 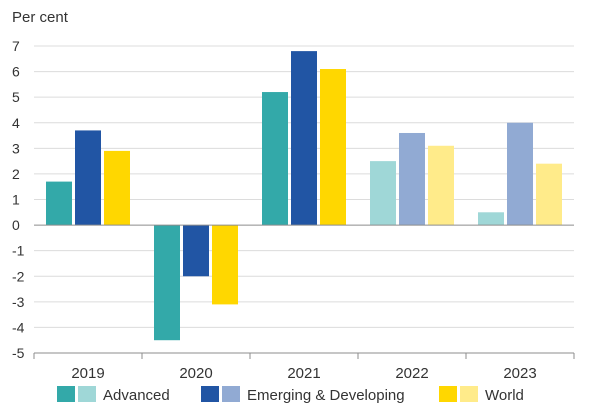 What do you see at coordinates (412, 179) in the screenshot?
I see `bar-emerging-developing-2022` at bounding box center [412, 179].